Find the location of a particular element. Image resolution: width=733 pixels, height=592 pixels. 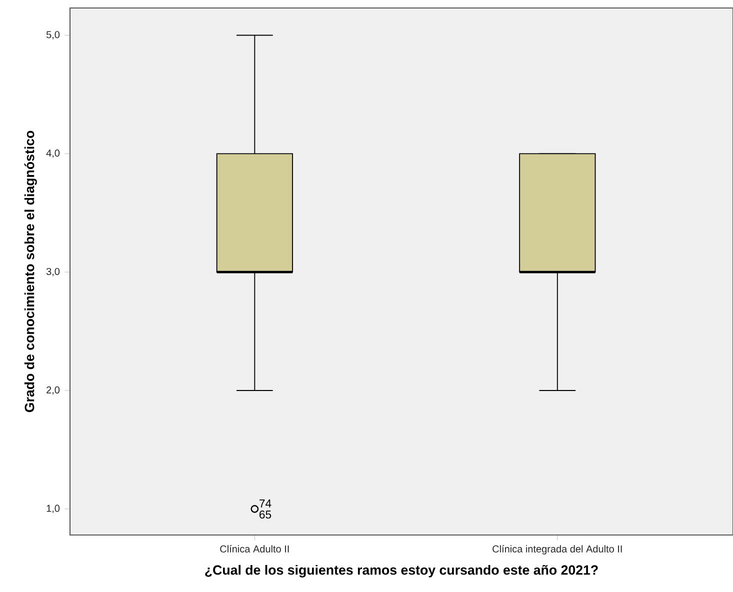

x-axis-title: ¿Cual de los siguientes ramos estoy cursando este año 2021? is located at coordinates (401, 571).